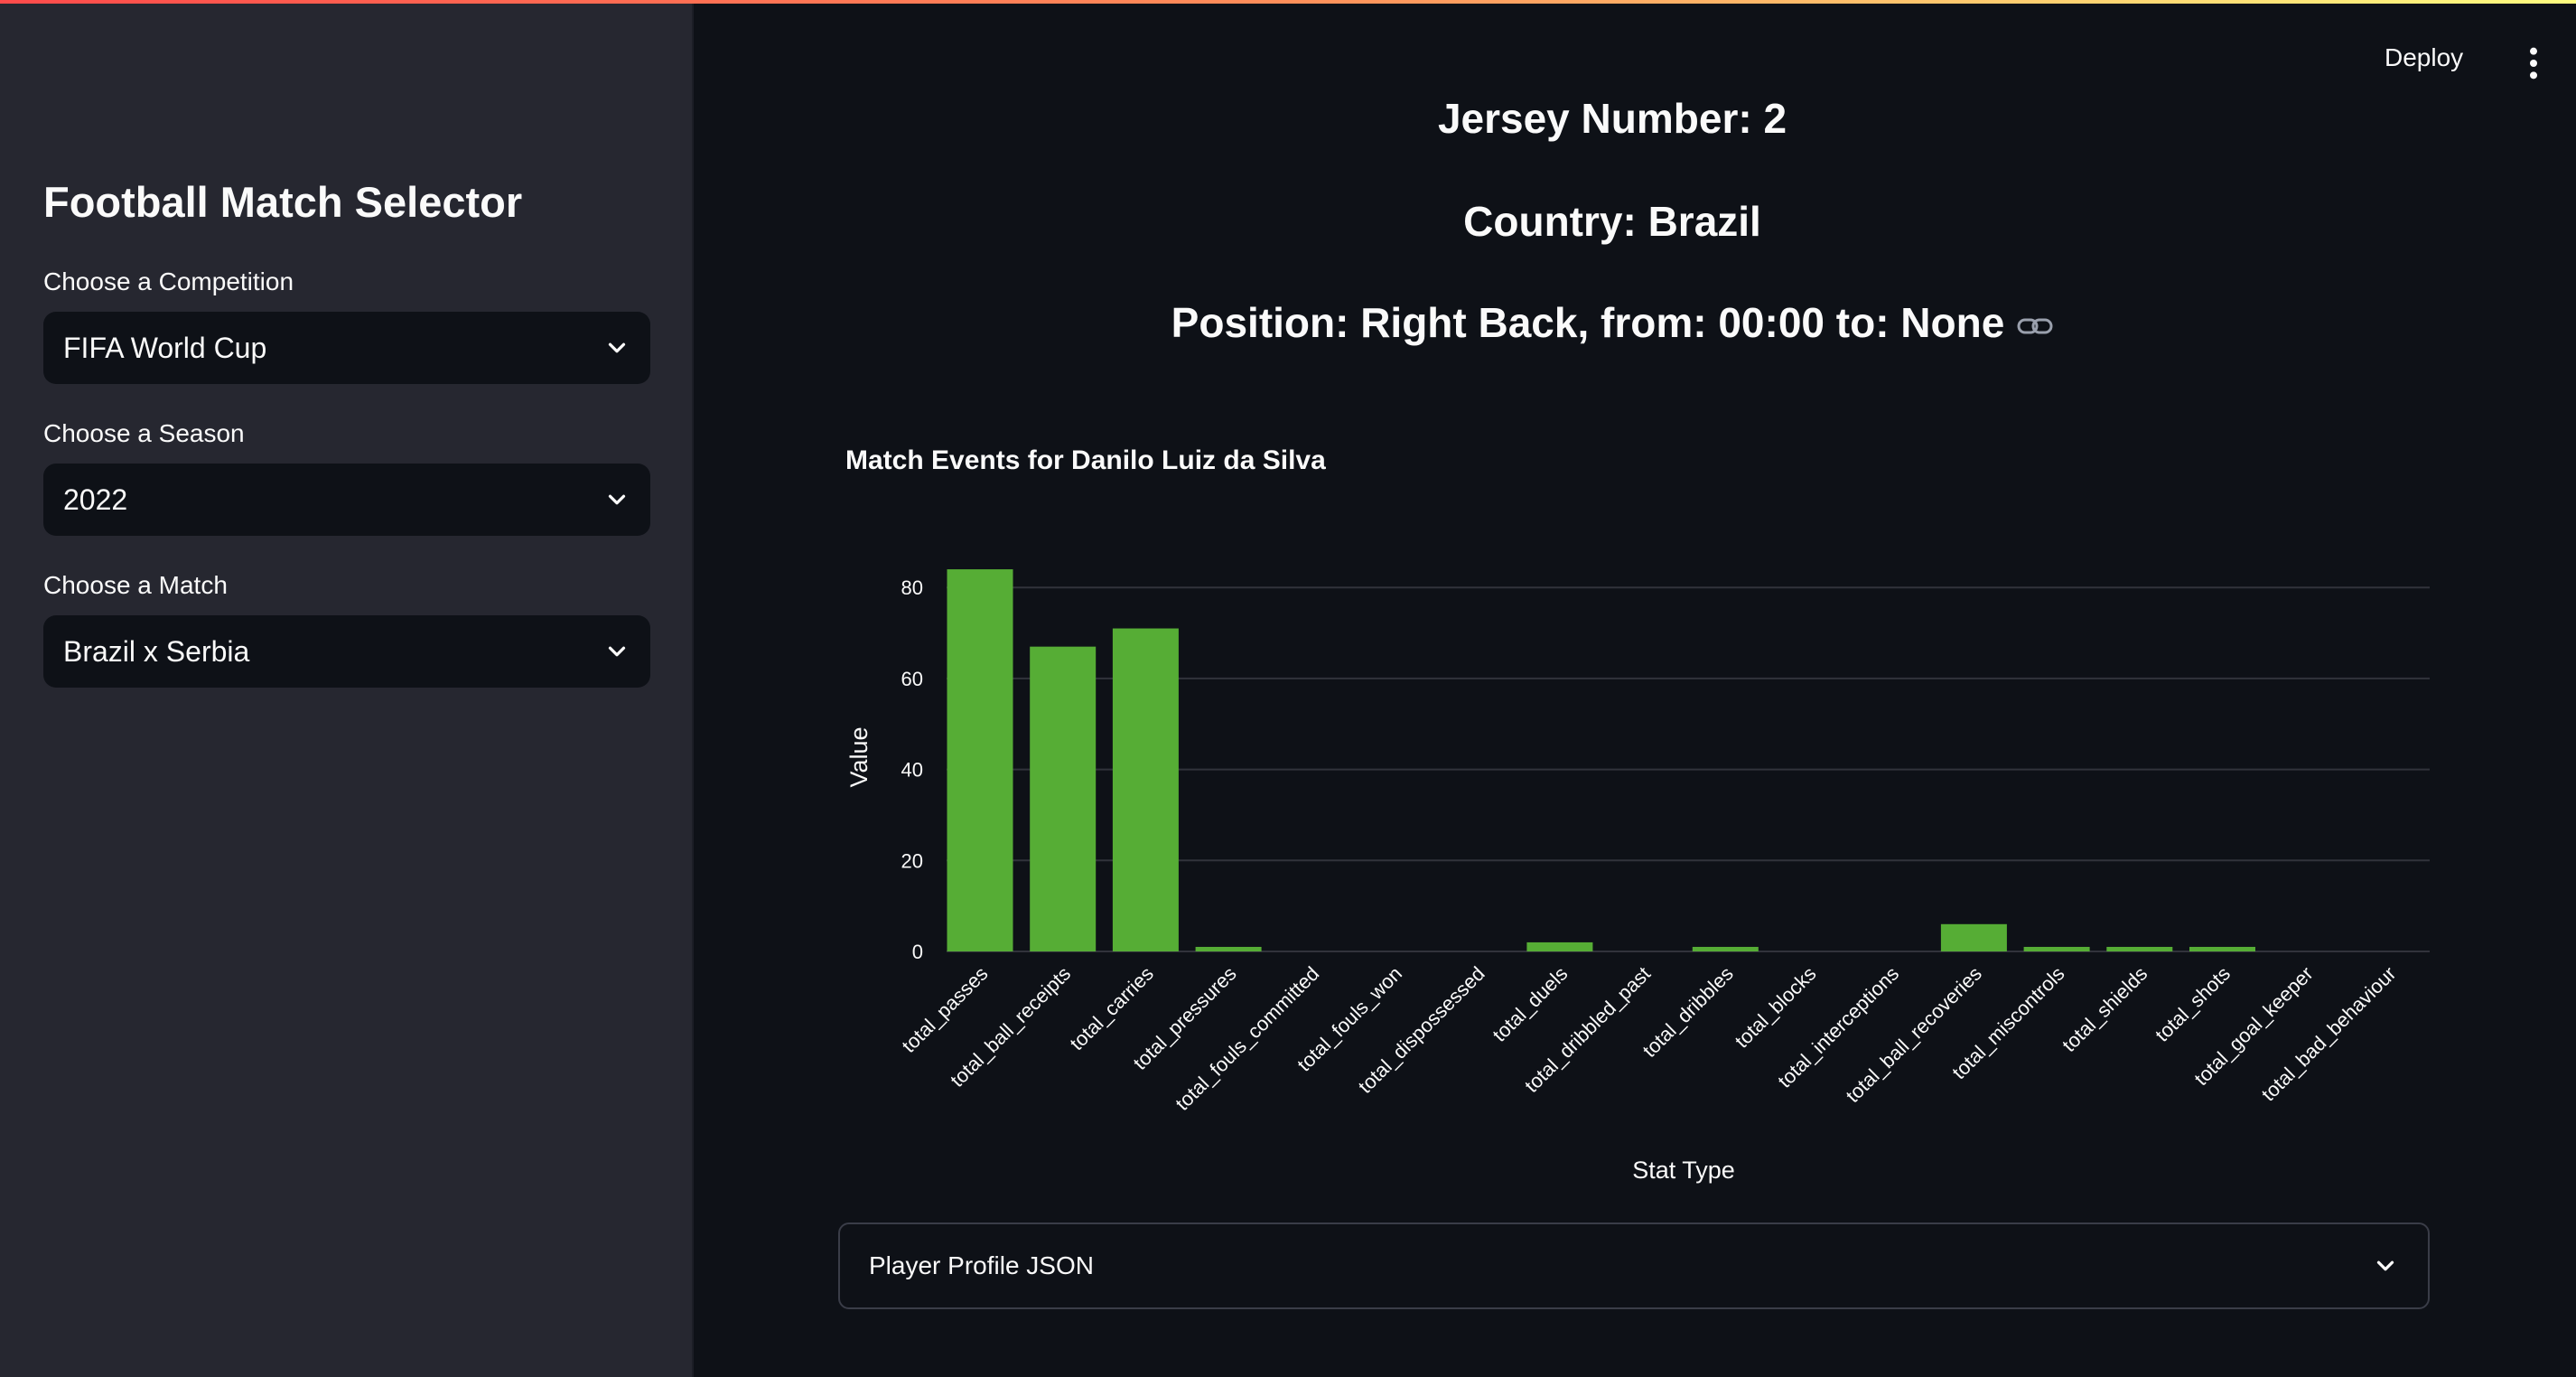 Image resolution: width=2576 pixels, height=1377 pixels. I want to click on bar-total-dribbles, so click(1725, 948).